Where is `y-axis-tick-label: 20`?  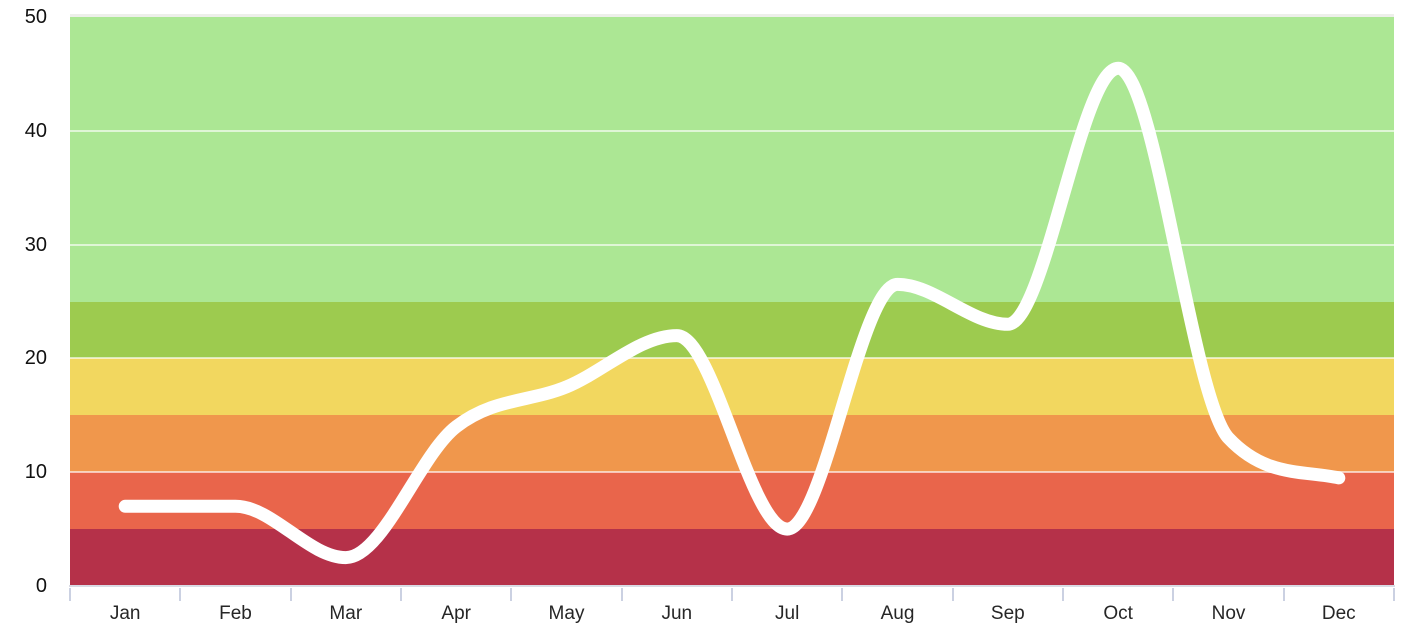 y-axis-tick-label: 20 is located at coordinates (35, 358).